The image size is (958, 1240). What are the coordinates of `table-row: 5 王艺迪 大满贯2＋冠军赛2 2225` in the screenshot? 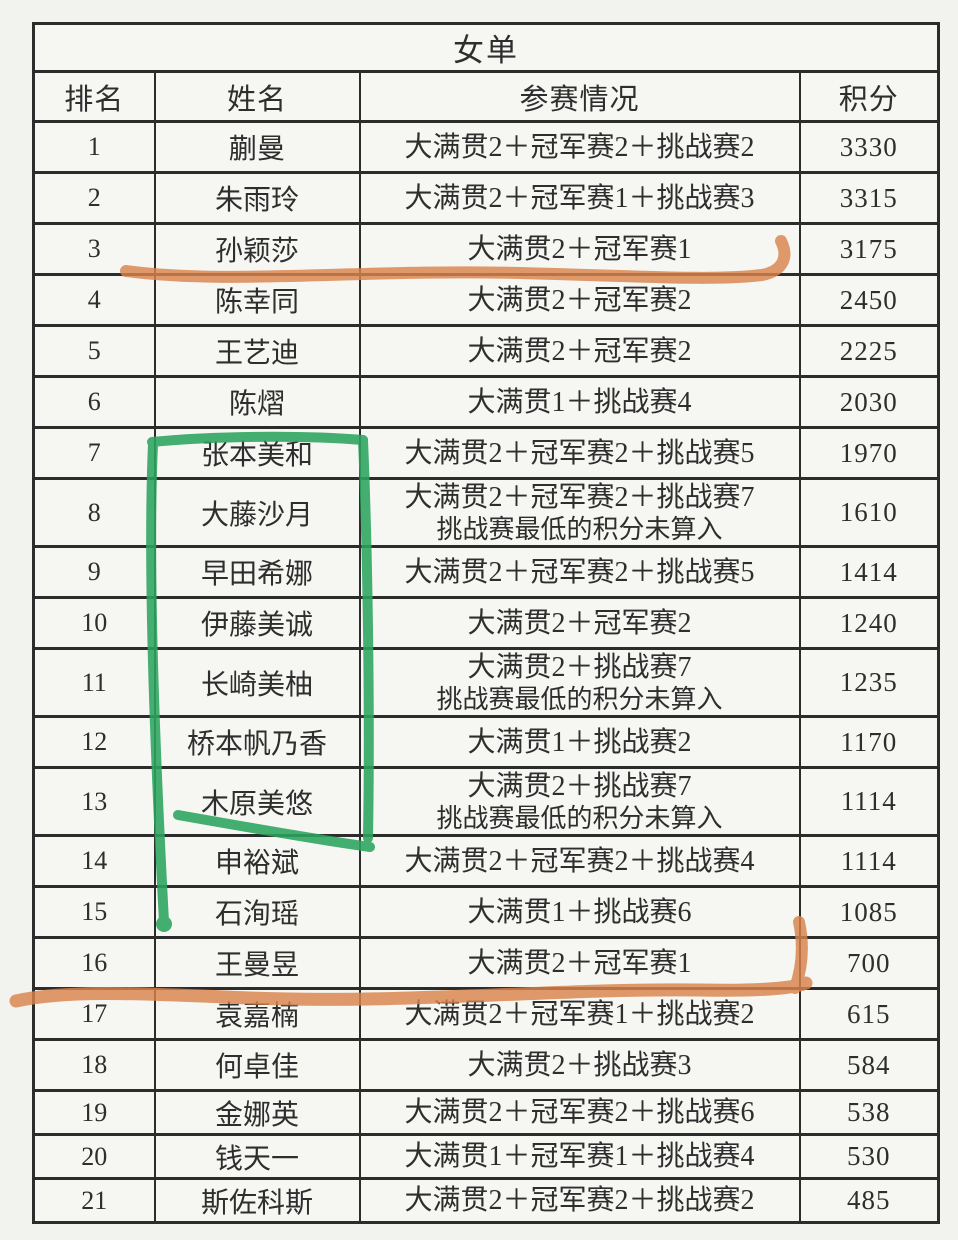 It's located at (486, 351).